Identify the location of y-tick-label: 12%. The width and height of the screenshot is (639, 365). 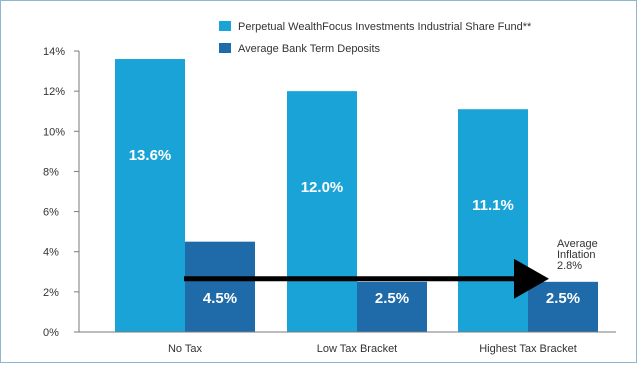
(54, 92).